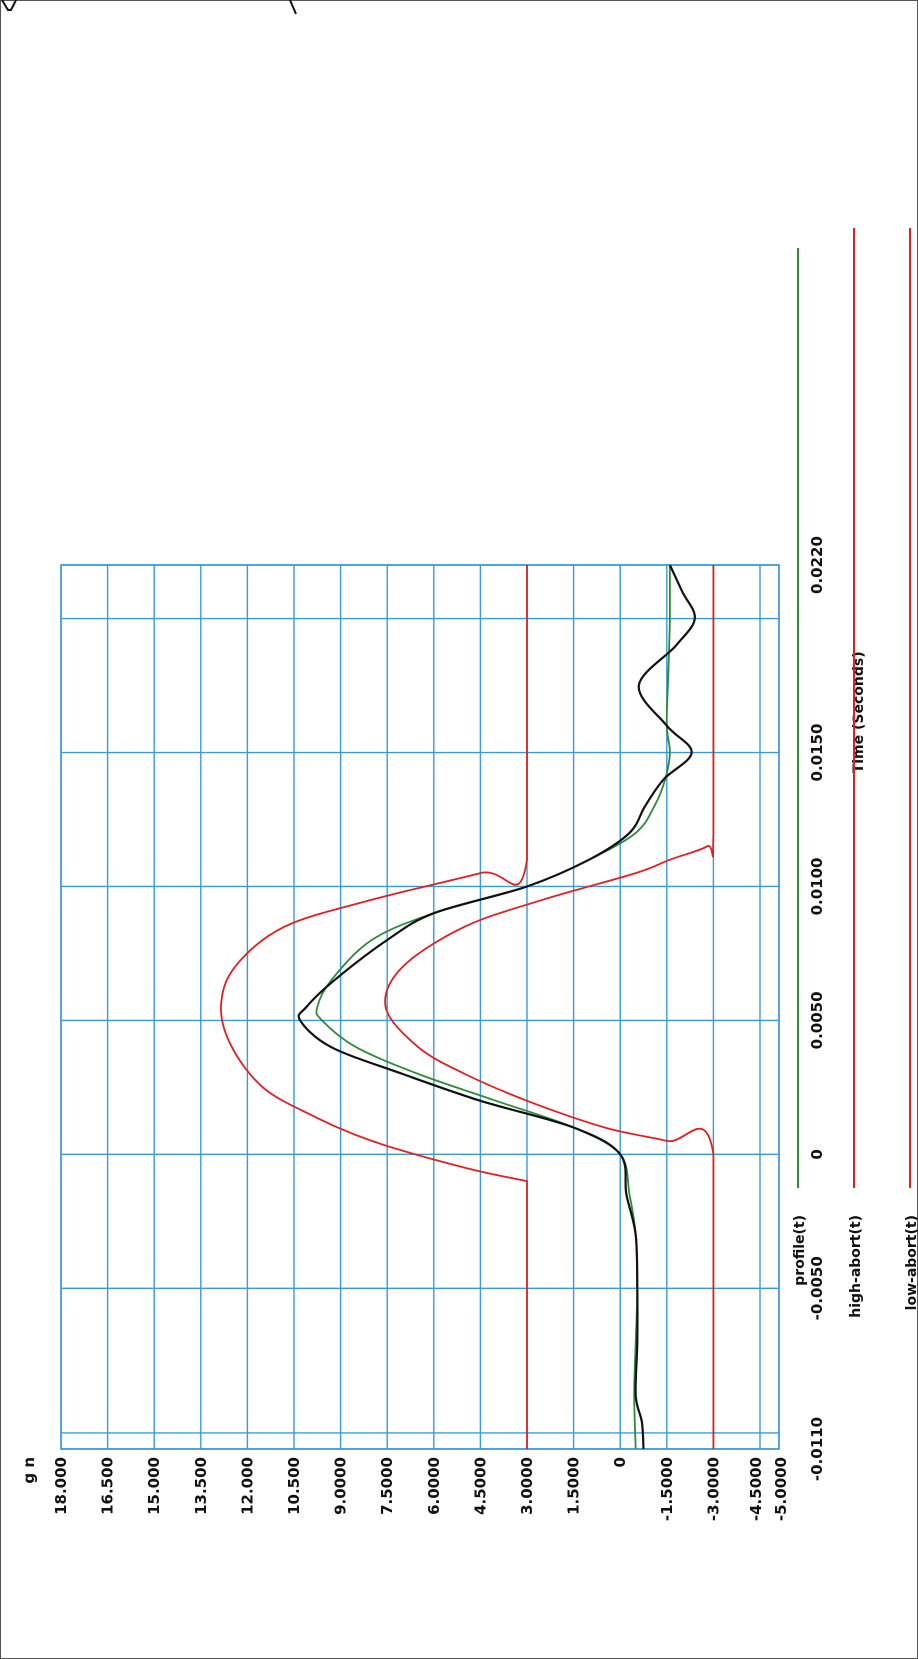 This screenshot has width=918, height=1659. What do you see at coordinates (817, 1288) in the screenshot?
I see `x-tick-label: -0.0050` at bounding box center [817, 1288].